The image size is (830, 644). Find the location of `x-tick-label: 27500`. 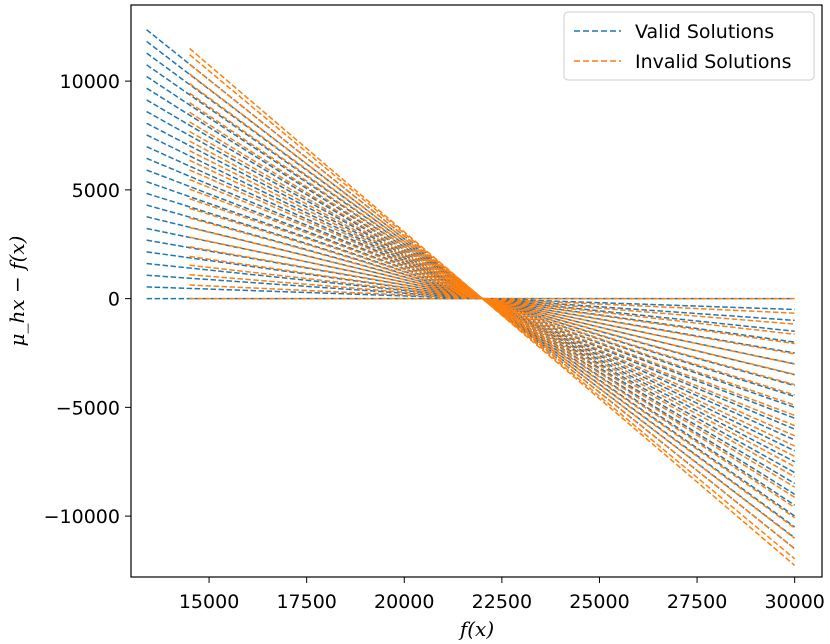

x-tick-label: 27500 is located at coordinates (697, 602).